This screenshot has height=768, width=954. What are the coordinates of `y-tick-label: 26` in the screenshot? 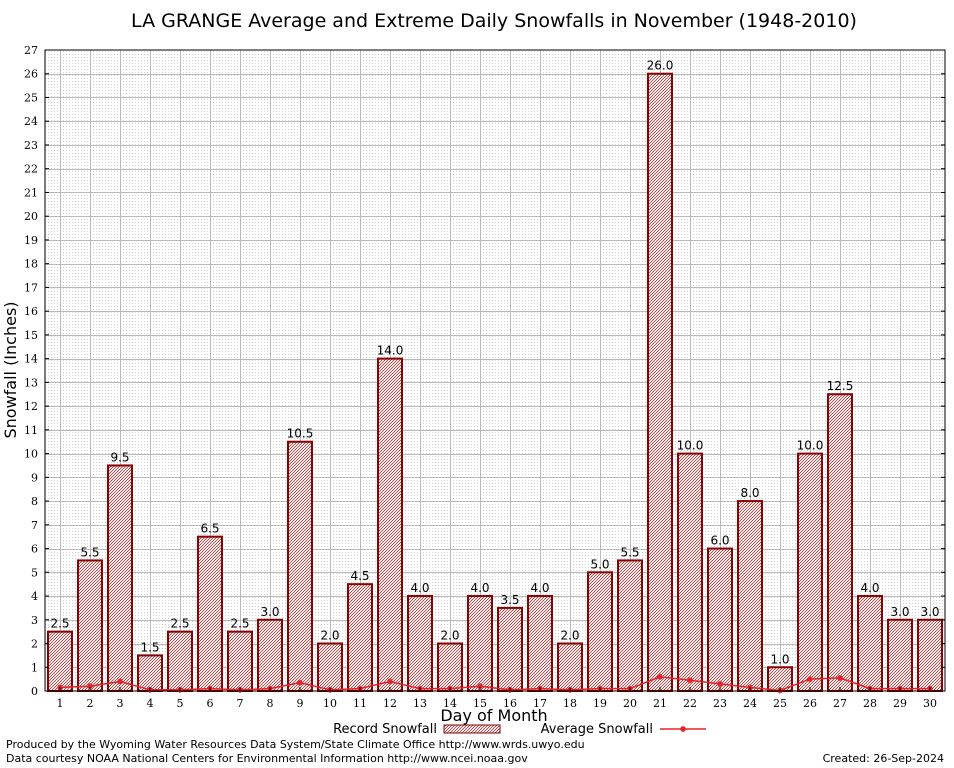 It's located at (31, 74).